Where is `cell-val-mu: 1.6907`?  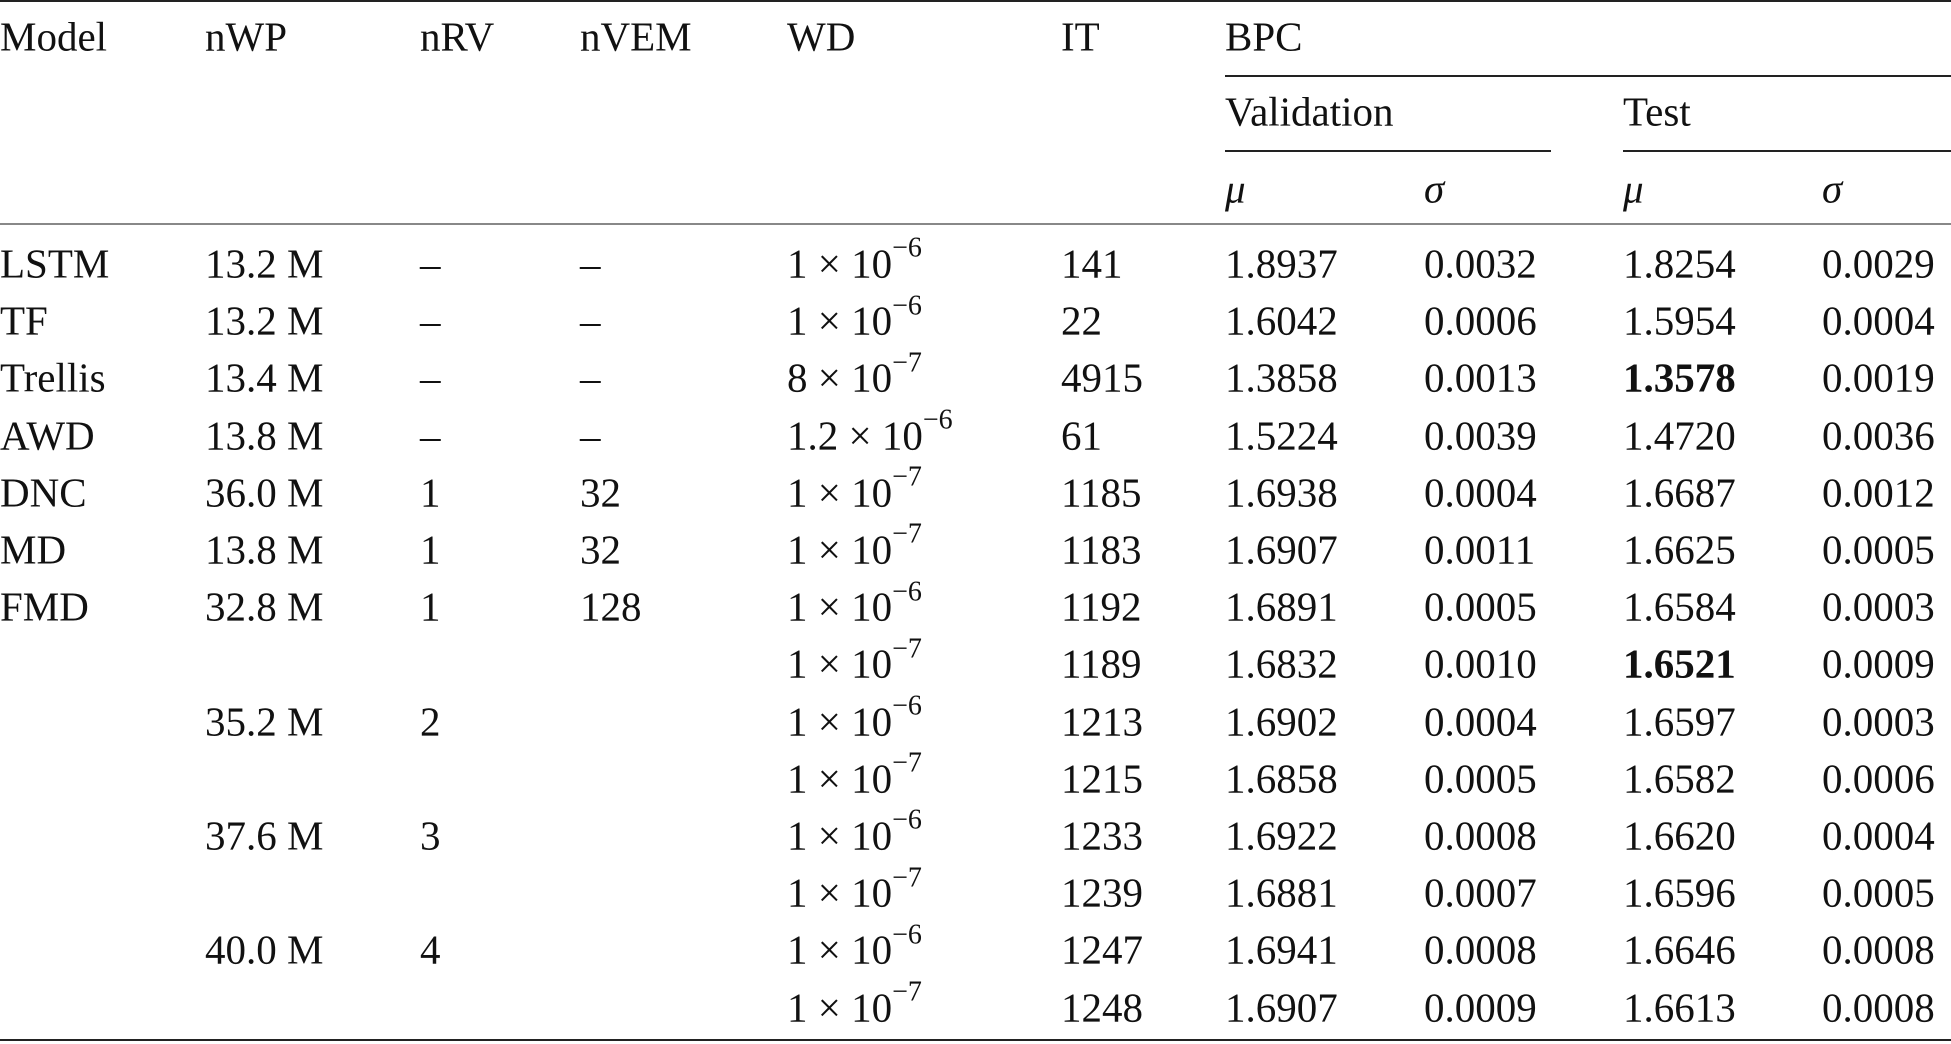
cell-val-mu: 1.6907 is located at coordinates (1281, 549).